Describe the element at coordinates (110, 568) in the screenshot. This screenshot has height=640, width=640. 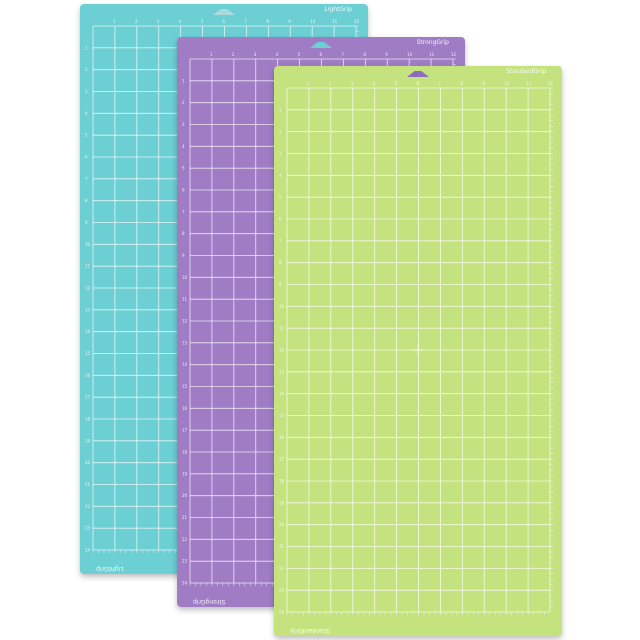
I see `mat-label-bottom: LightGrip` at that location.